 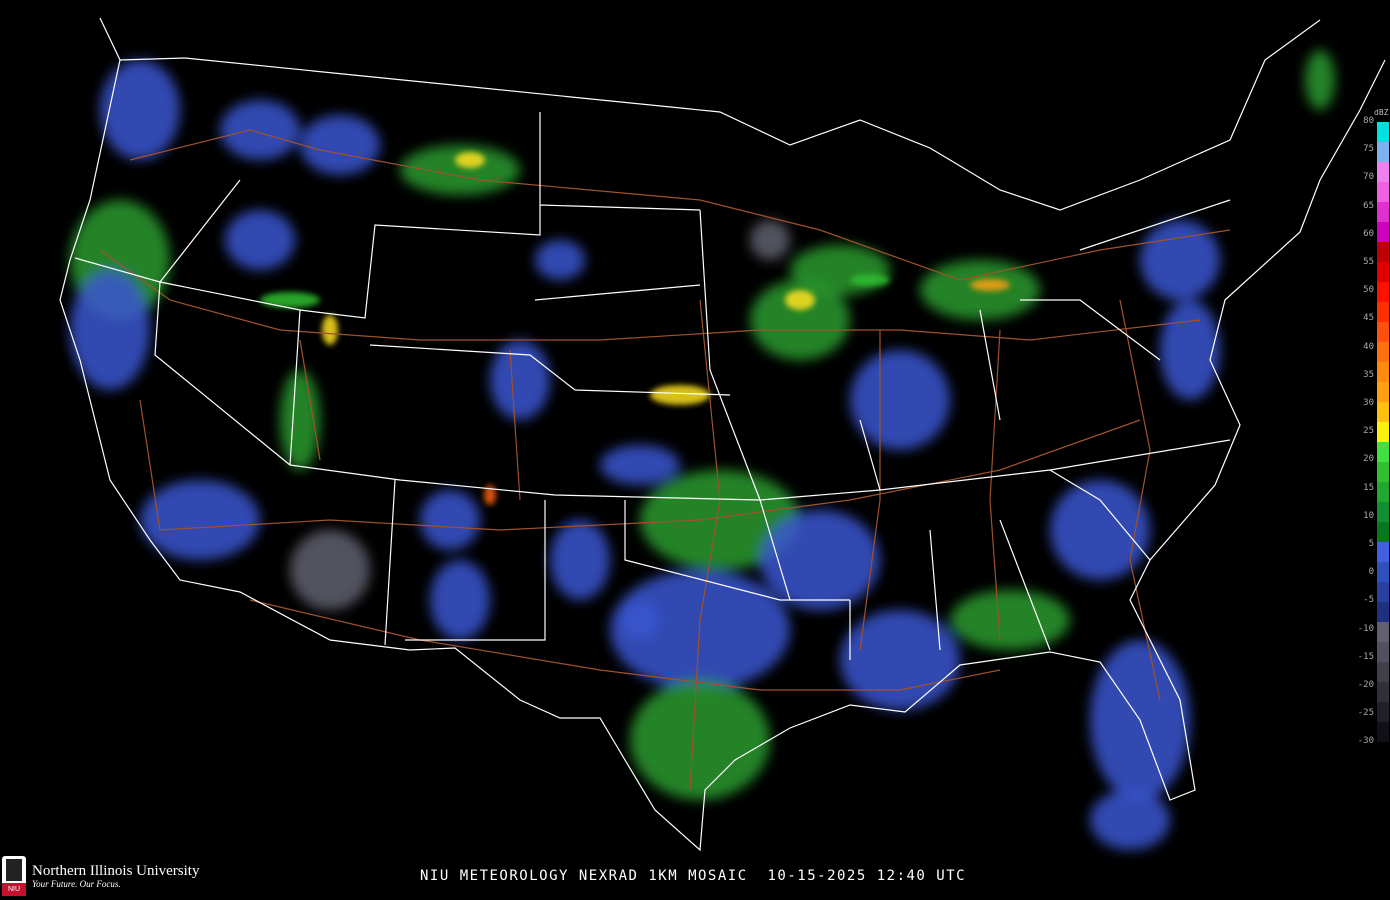 I want to click on legend-tick: 10, so click(x=1368, y=515).